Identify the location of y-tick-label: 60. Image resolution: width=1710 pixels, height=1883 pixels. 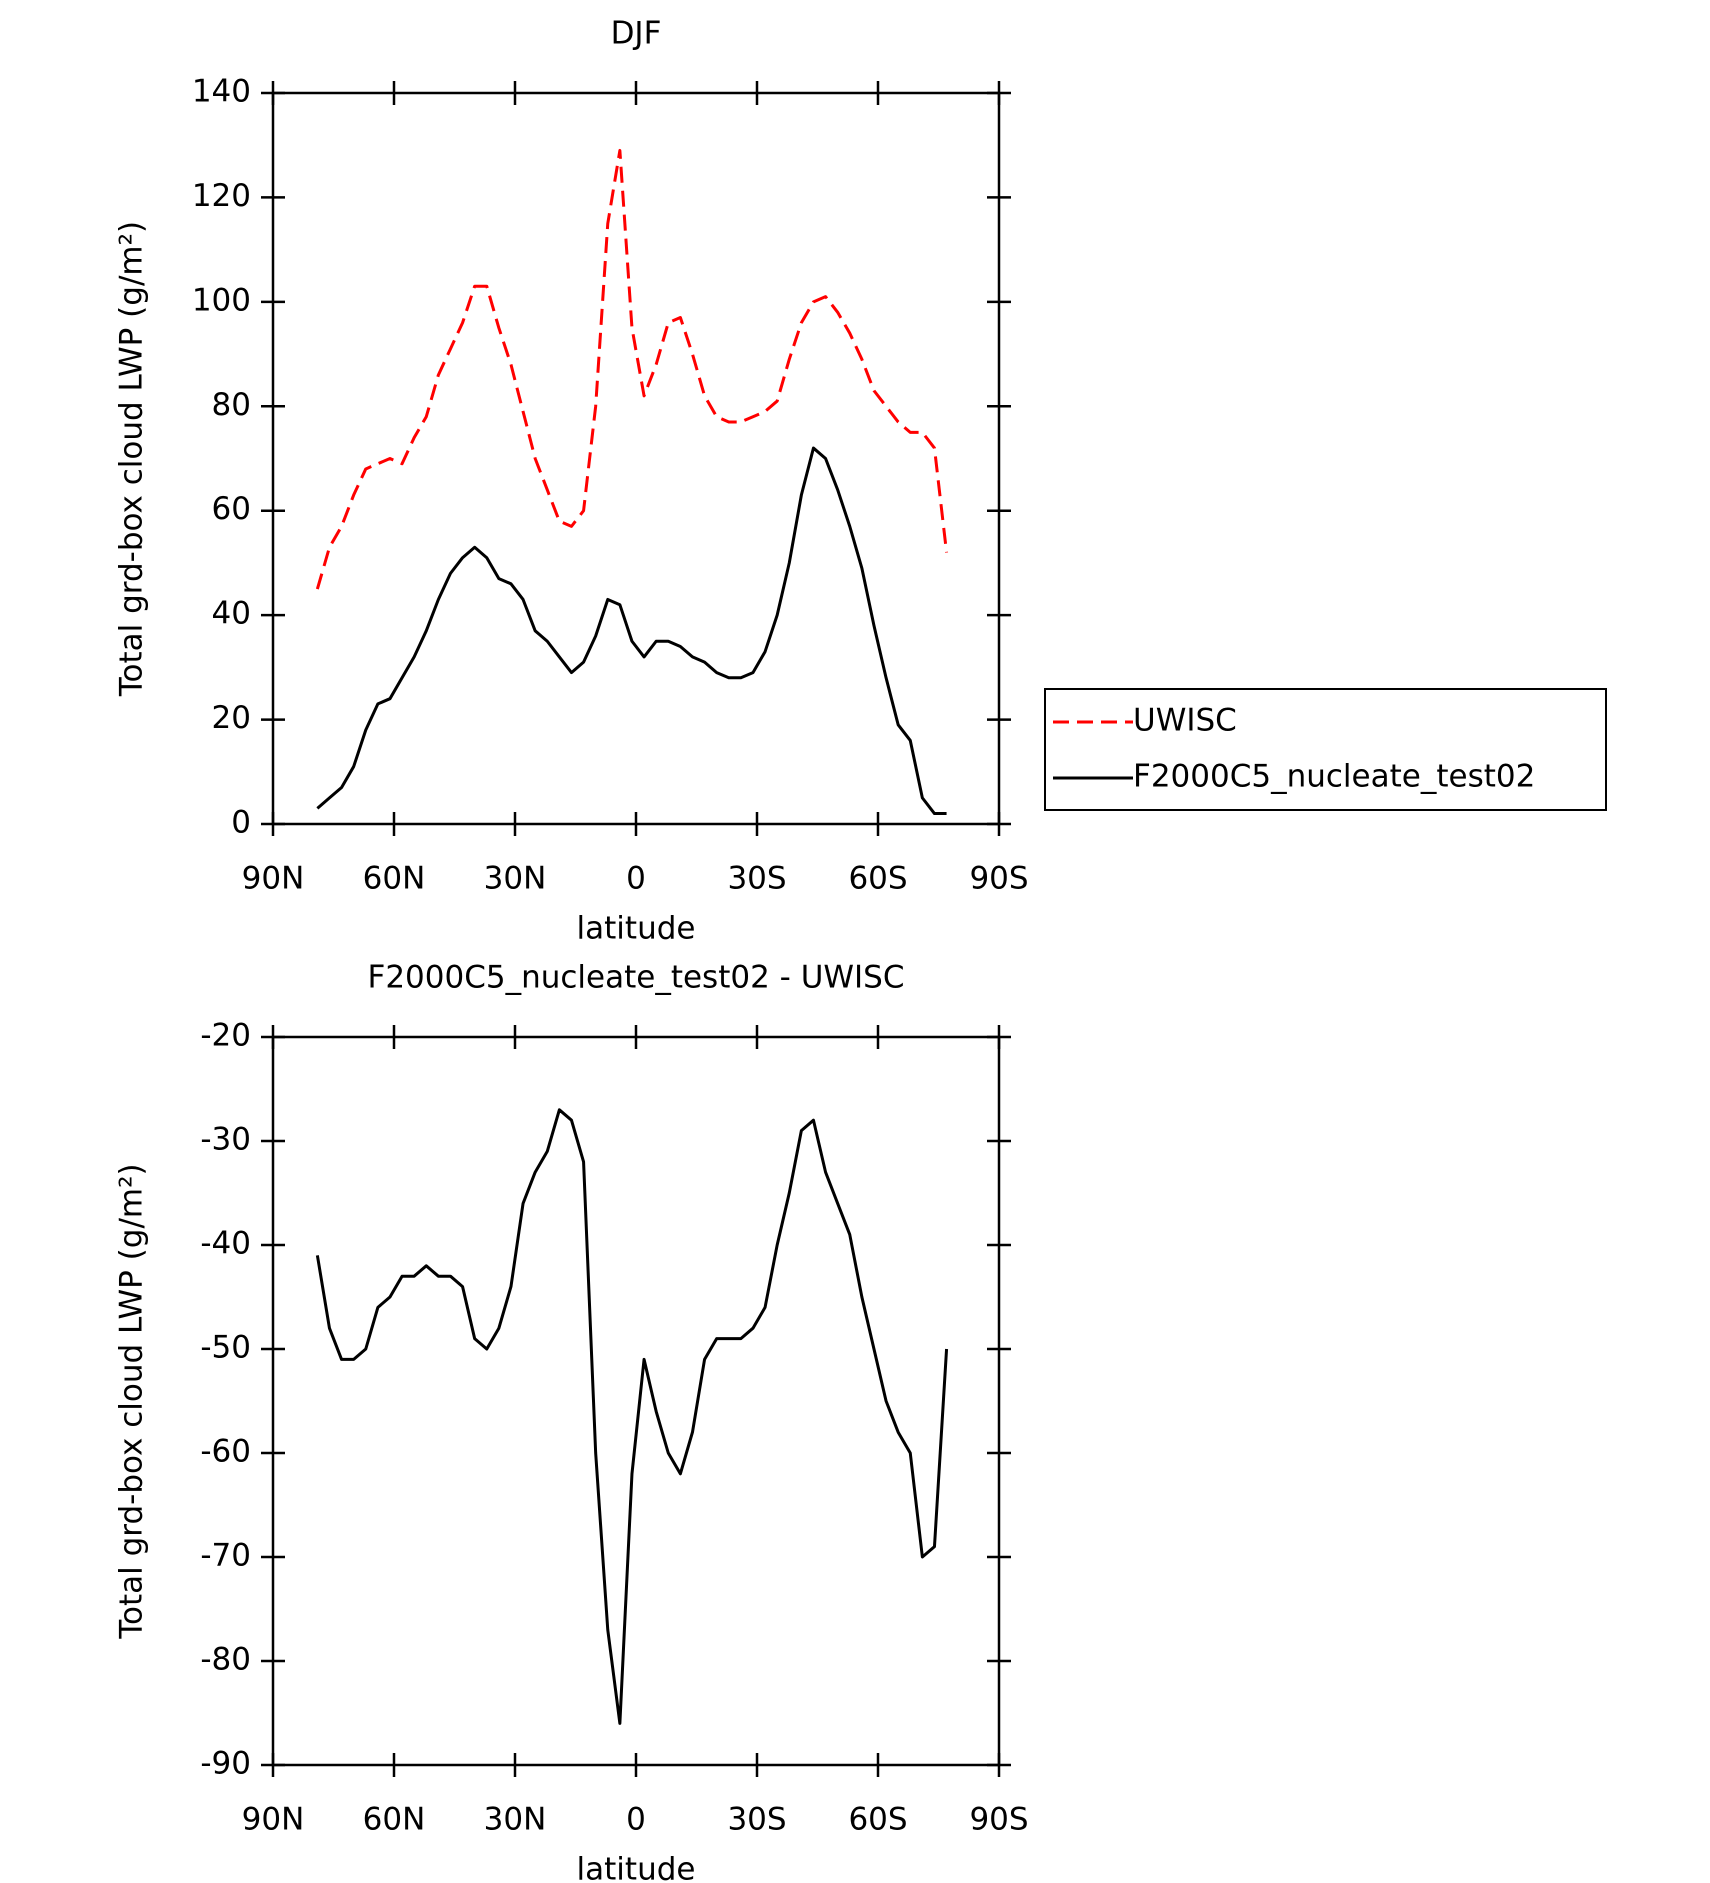
(231, 509).